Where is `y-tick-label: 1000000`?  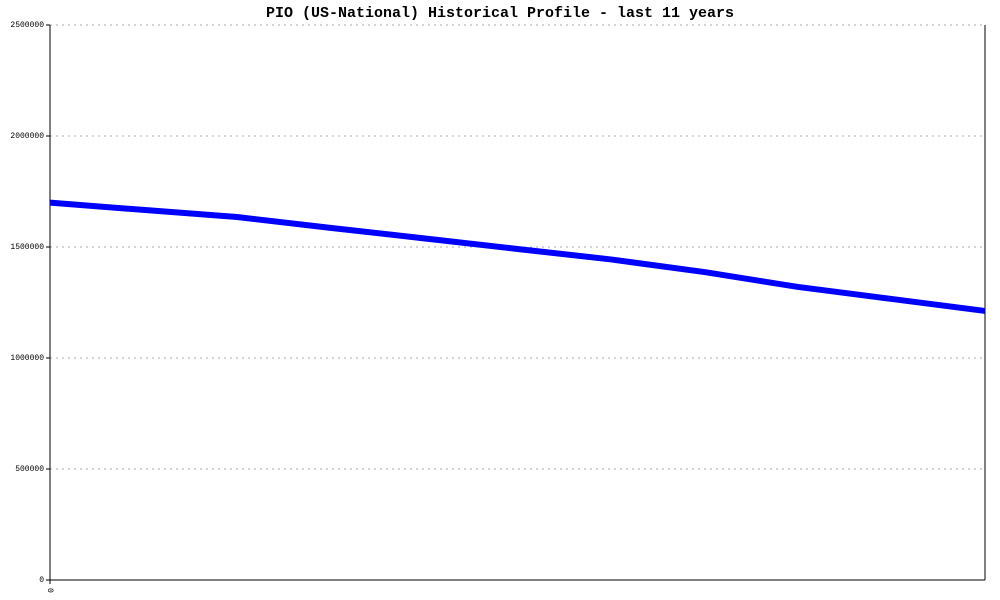 y-tick-label: 1000000 is located at coordinates (27, 358).